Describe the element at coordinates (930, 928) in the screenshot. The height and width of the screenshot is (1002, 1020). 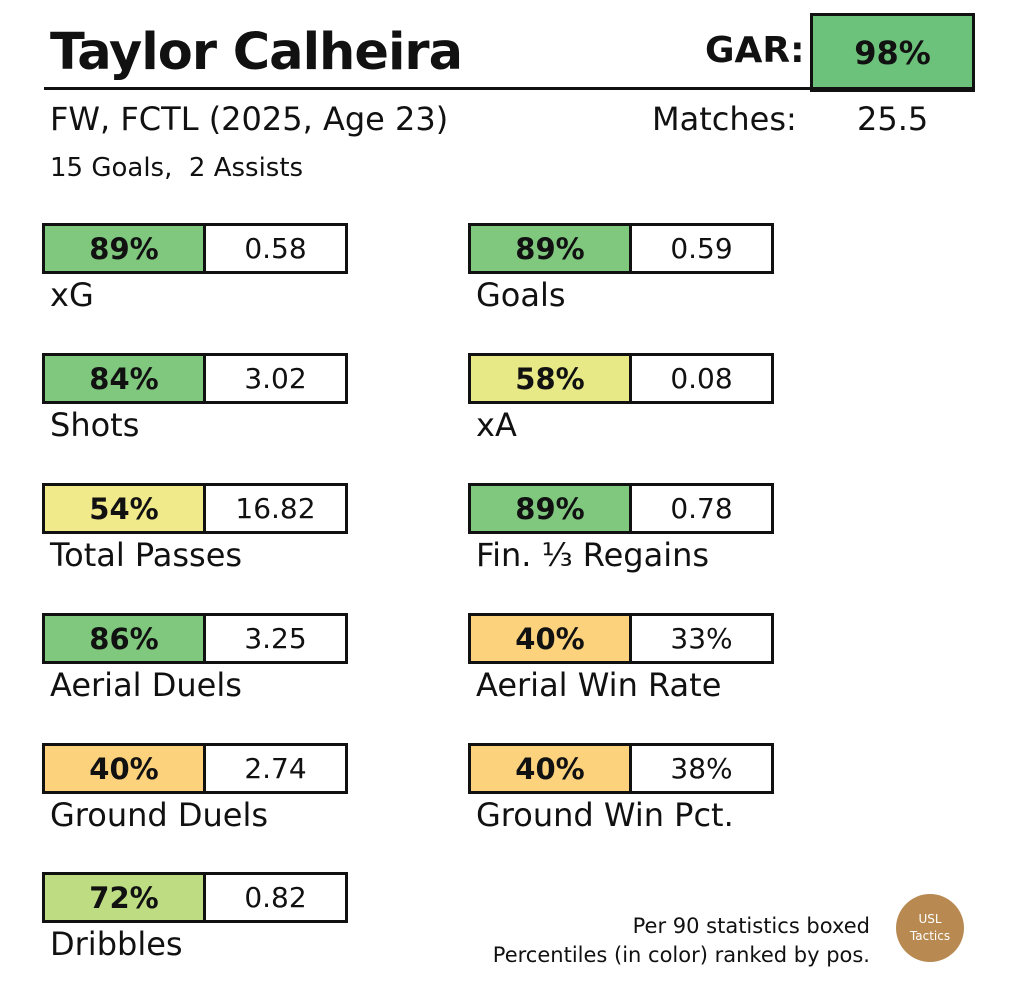
I see `usl-tactics-logo: USL Tactics` at that location.